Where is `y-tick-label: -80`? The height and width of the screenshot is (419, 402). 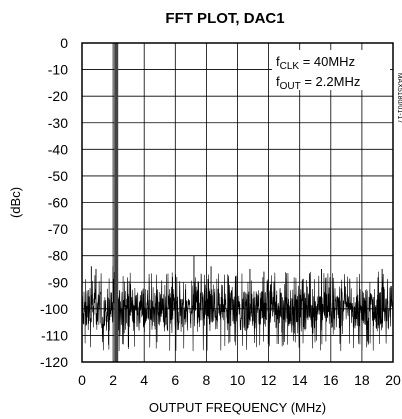
y-tick-label: -80 is located at coordinates (58, 256).